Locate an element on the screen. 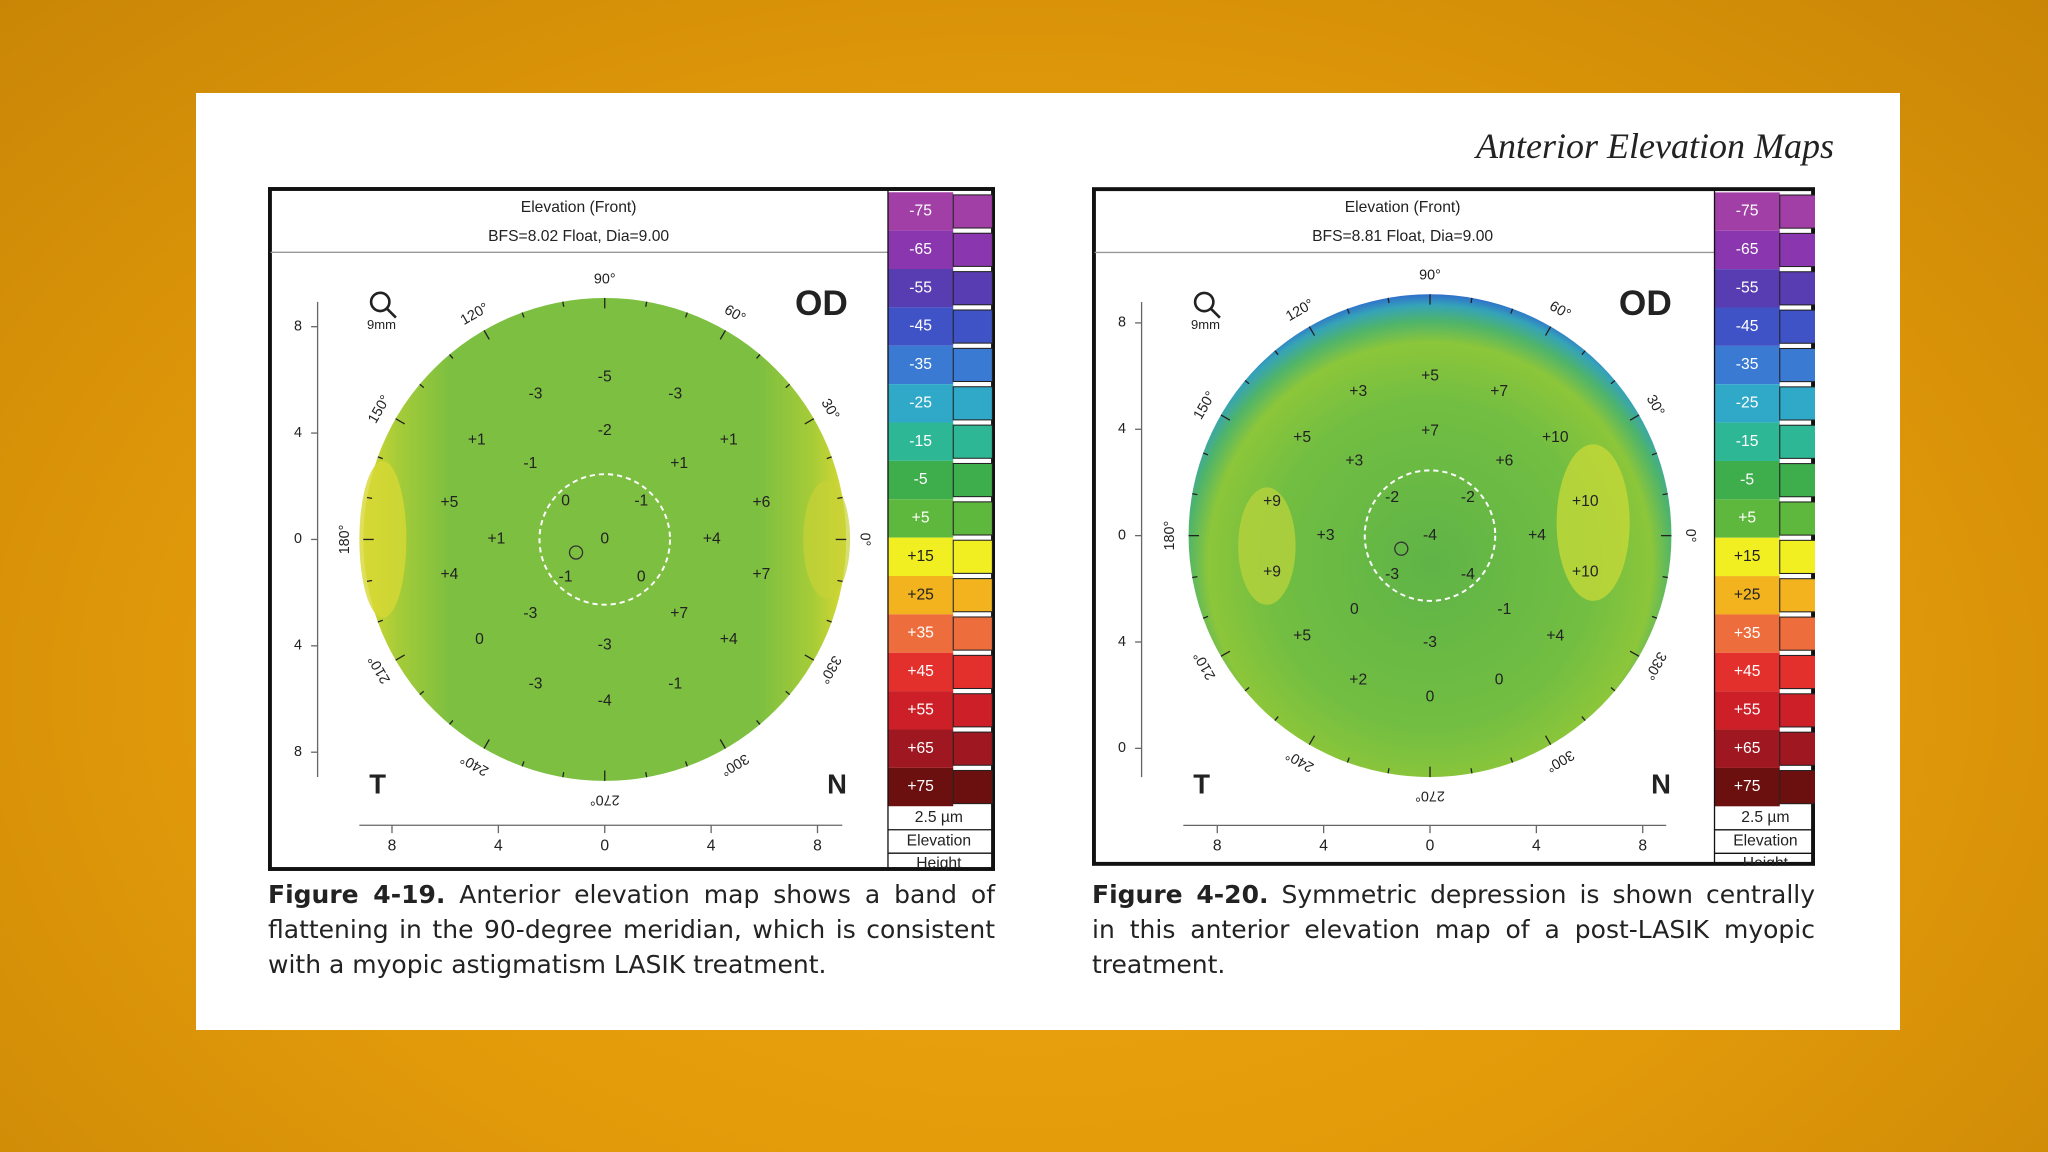 The width and height of the screenshot is (2048, 1152). degree-label: 270° is located at coordinates (605, 799).